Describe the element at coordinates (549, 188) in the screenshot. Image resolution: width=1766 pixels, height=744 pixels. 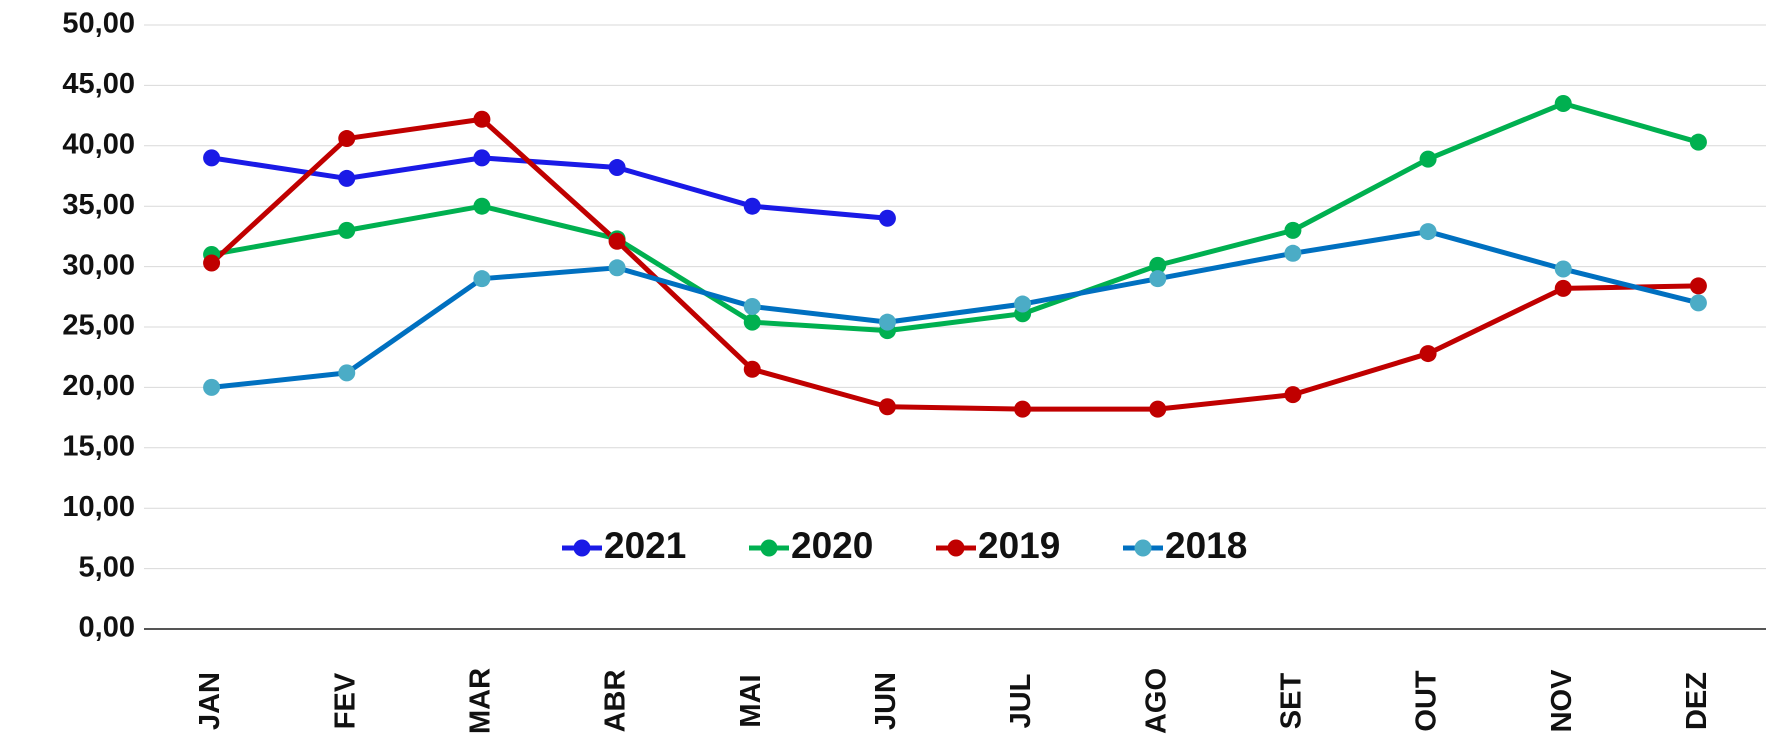
I see `series-line` at that location.